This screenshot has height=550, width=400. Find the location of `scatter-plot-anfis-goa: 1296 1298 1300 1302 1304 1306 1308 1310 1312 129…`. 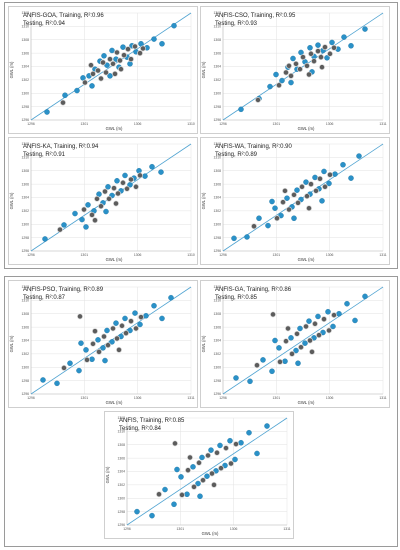

scatter-plot-anfis-goa: 1296 1298 1300 1302 1304 1306 1308 1310 1312 129… is located at coordinates (102, 71).